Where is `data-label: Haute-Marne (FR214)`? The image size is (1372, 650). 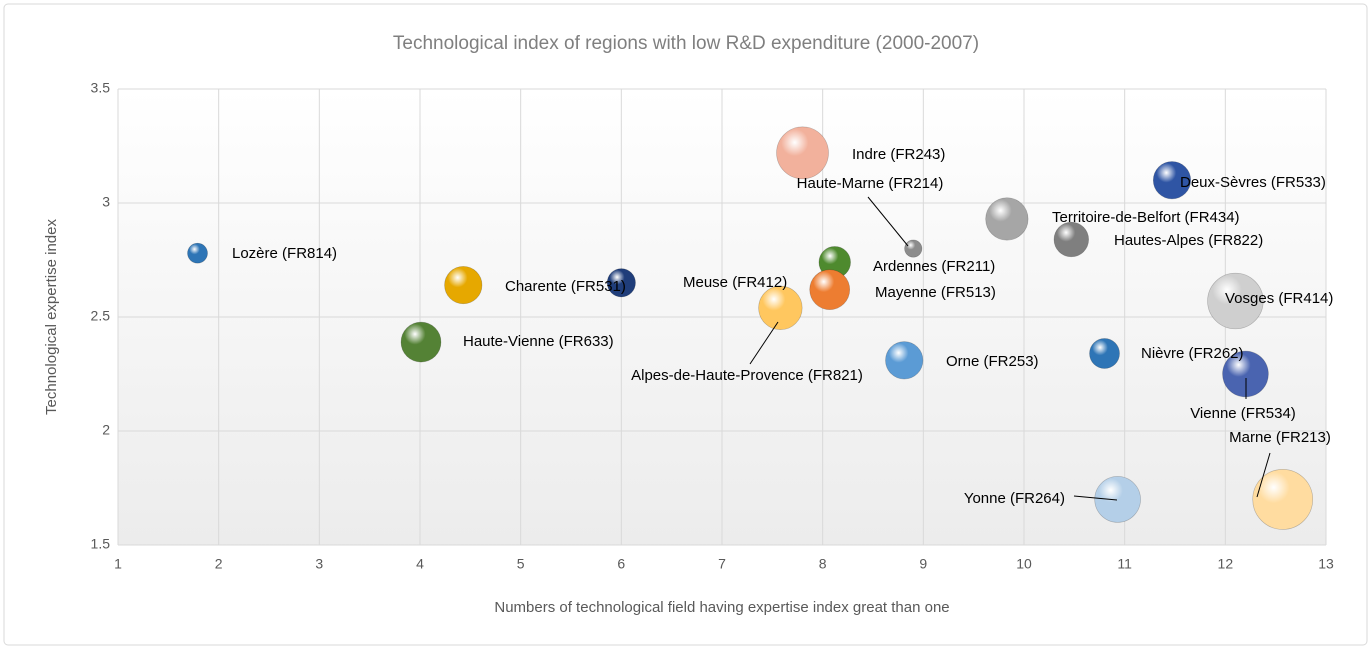 data-label: Haute-Marne (FR214) is located at coordinates (870, 183).